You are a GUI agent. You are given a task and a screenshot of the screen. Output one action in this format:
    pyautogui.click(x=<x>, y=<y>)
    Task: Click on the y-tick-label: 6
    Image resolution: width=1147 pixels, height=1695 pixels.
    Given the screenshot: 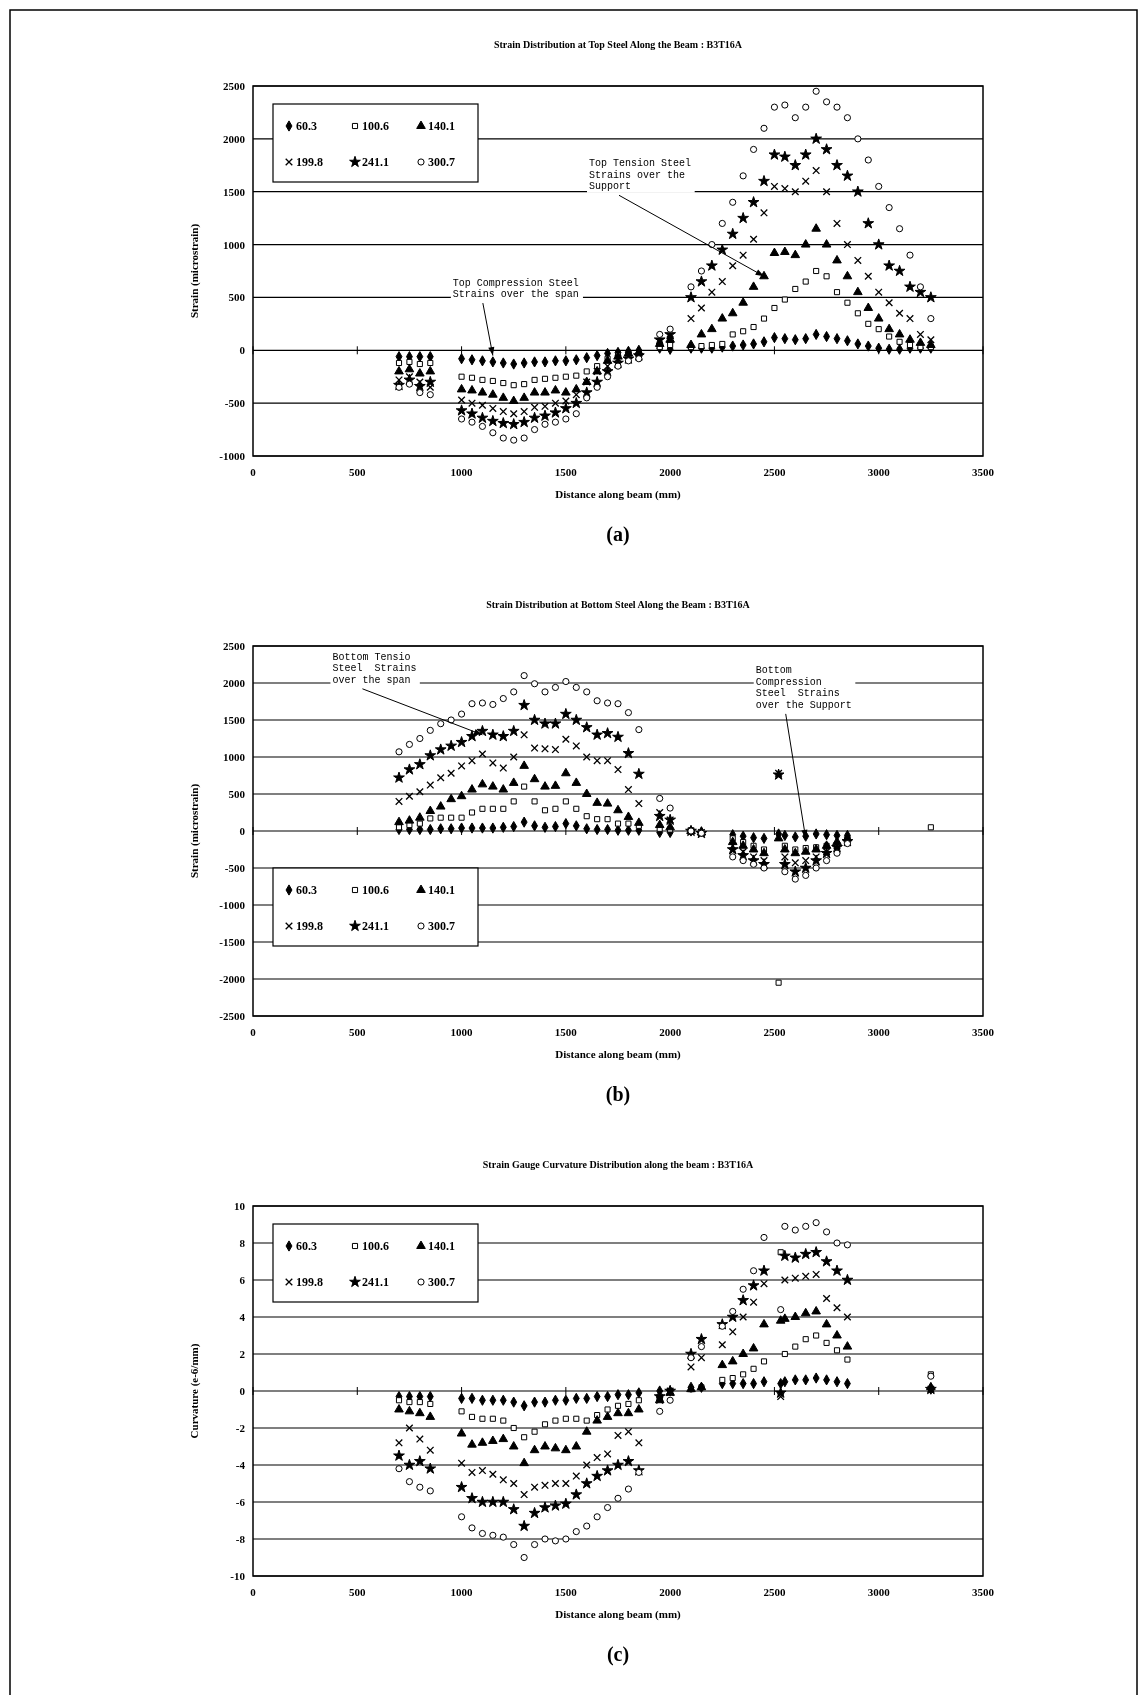 What is the action you would take?
    pyautogui.click(x=242, y=1280)
    